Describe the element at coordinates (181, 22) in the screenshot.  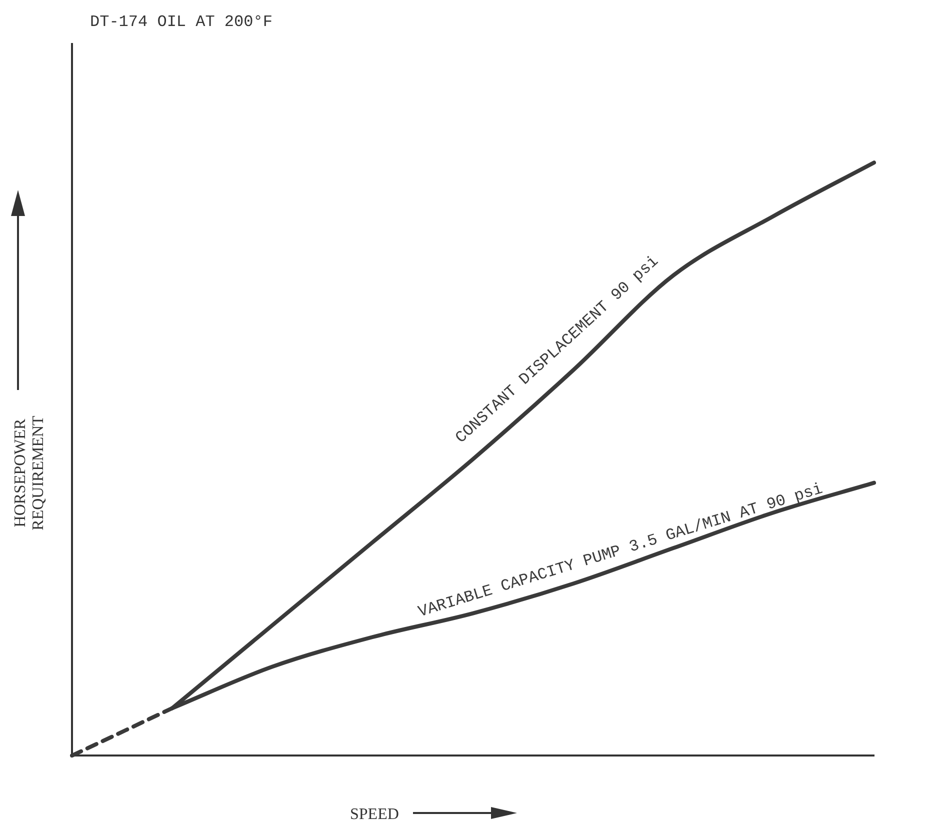
I see `chart-title: DT-174 OIL AT 200°F` at that location.